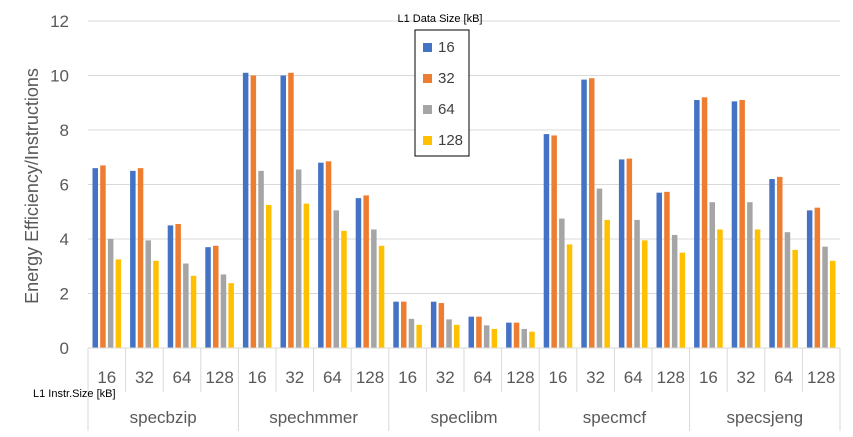 Image resolution: width=853 pixels, height=437 pixels. Describe the element at coordinates (59, 21) in the screenshot. I see `y-tick-label: 12` at that location.